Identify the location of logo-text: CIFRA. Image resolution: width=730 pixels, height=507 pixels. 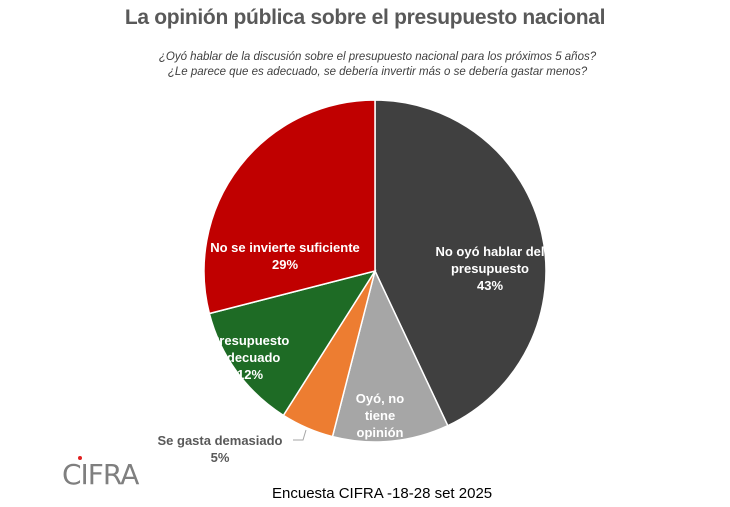
(100, 474).